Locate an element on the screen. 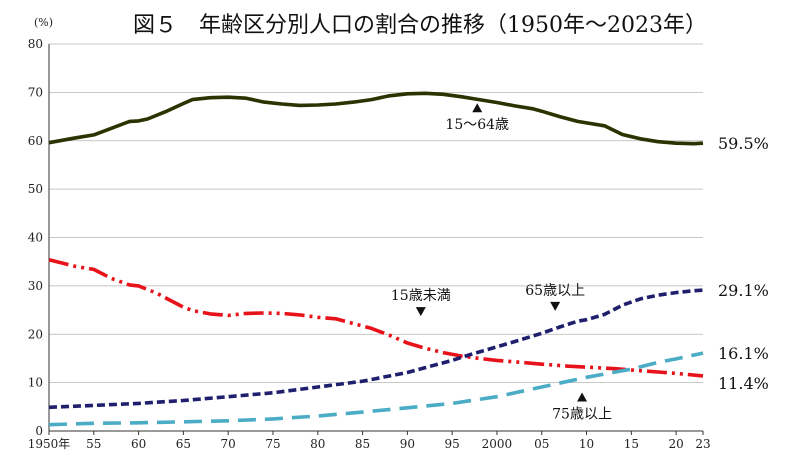  x-tick-label: 1950年 is located at coordinates (49, 444).